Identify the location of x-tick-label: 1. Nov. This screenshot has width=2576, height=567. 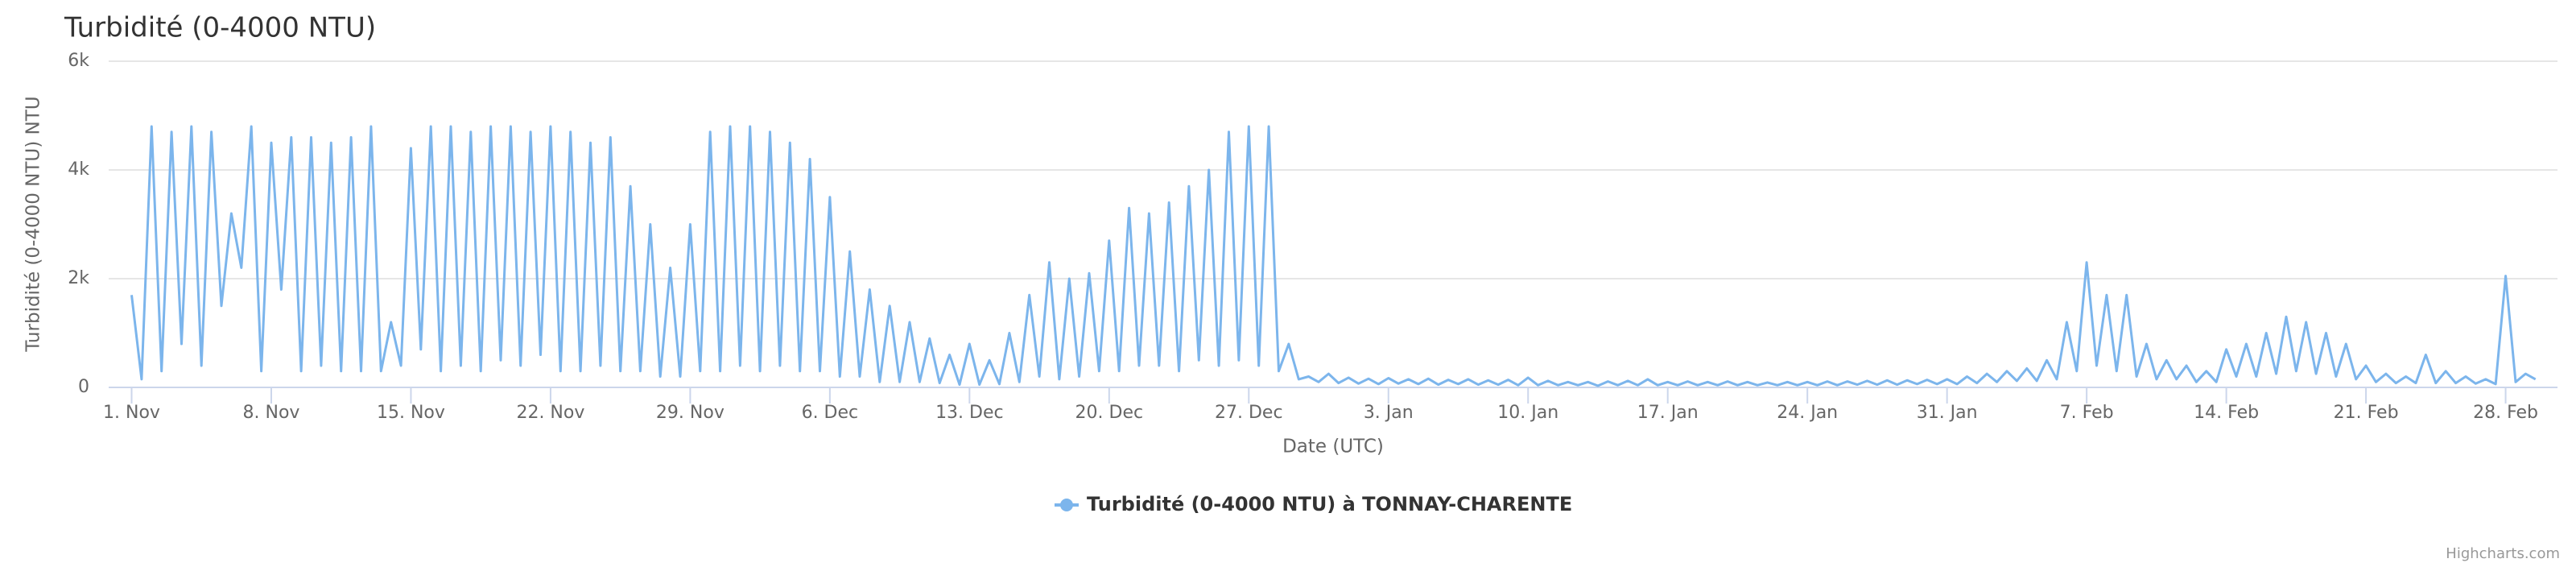
(131, 413).